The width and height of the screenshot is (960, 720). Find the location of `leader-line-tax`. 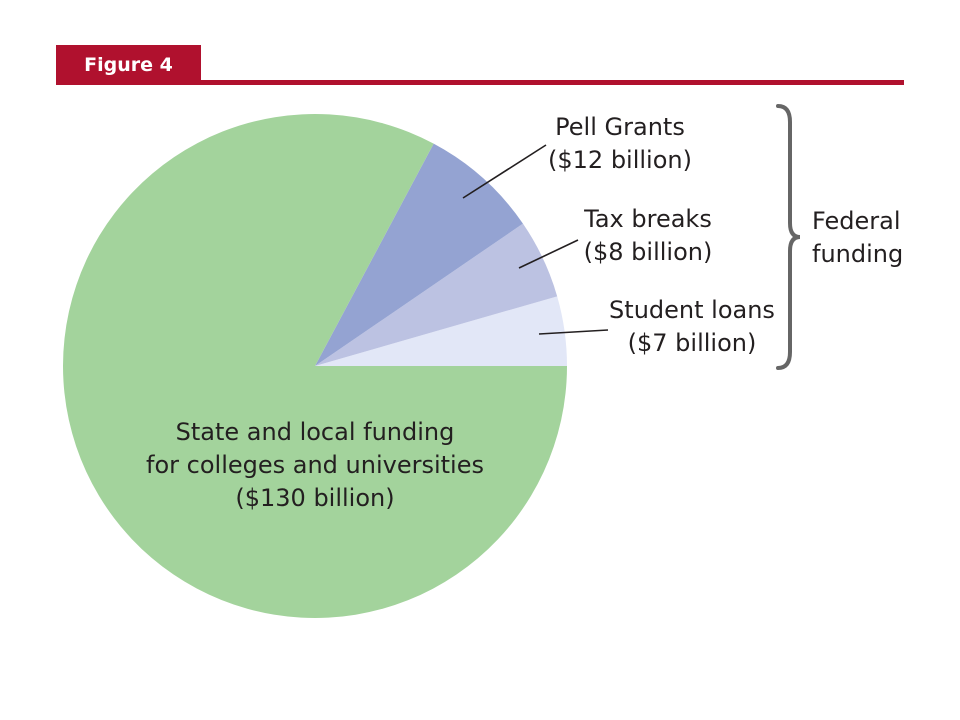

leader-line-tax is located at coordinates (548, 254).